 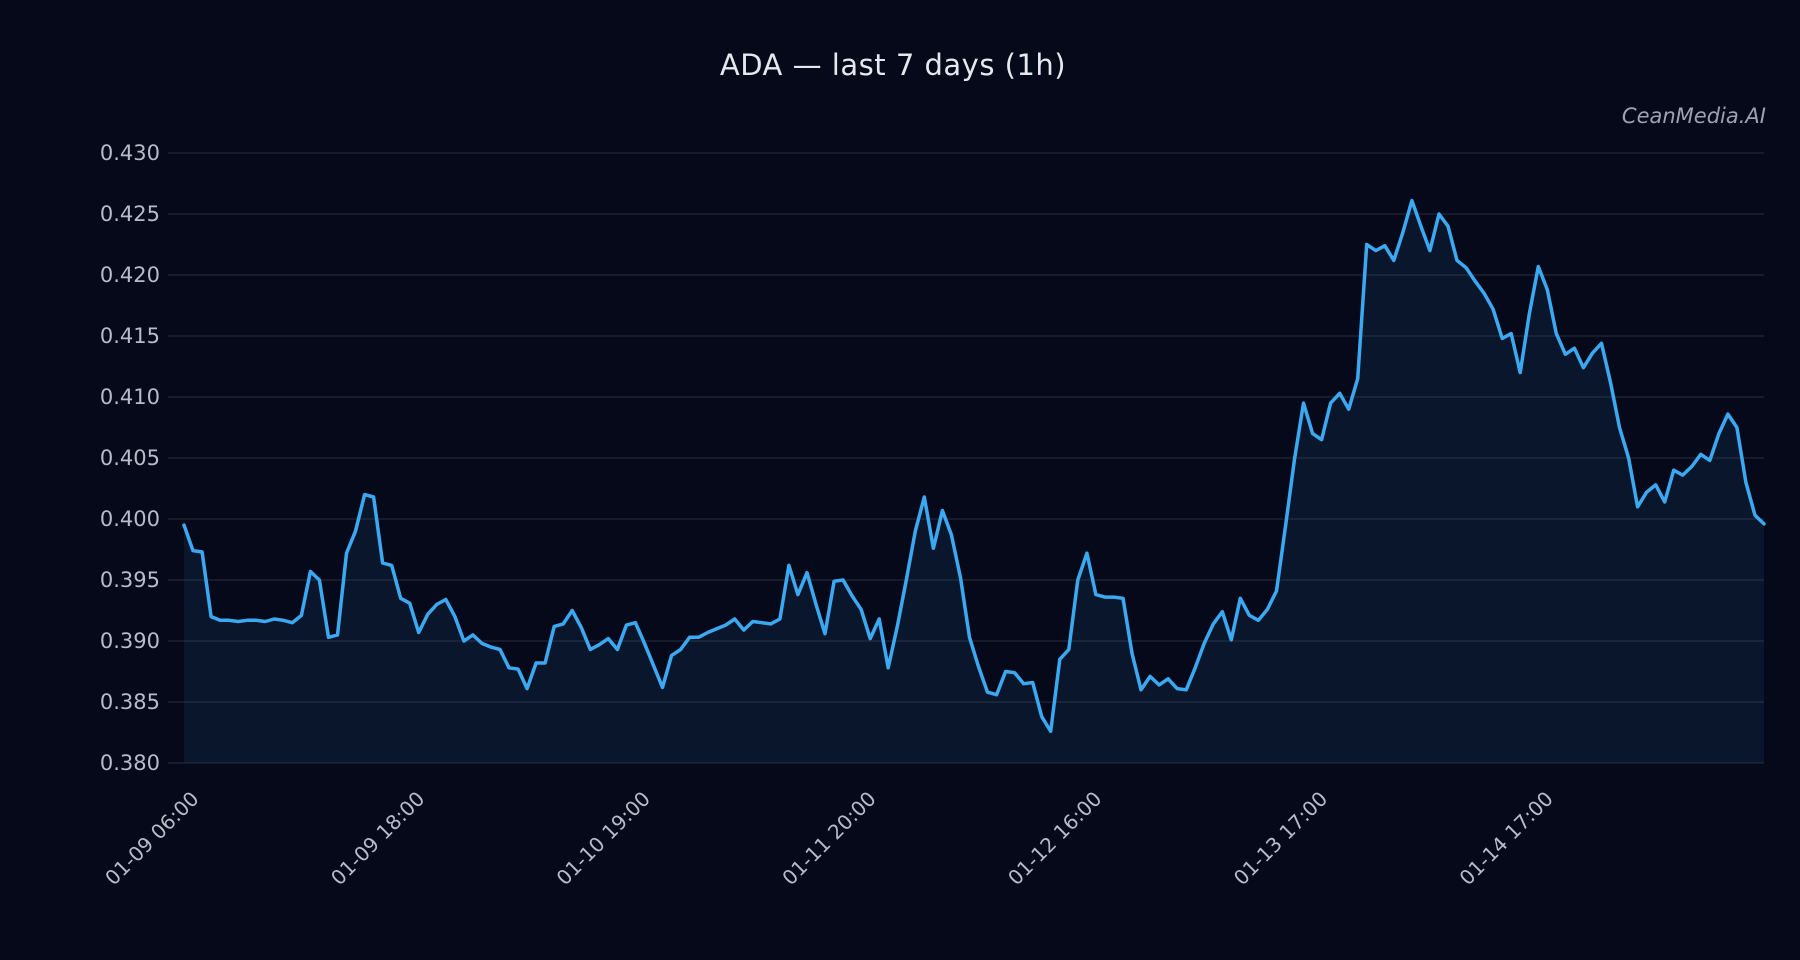 I want to click on y-tick-label: 0.390, so click(x=130, y=641).